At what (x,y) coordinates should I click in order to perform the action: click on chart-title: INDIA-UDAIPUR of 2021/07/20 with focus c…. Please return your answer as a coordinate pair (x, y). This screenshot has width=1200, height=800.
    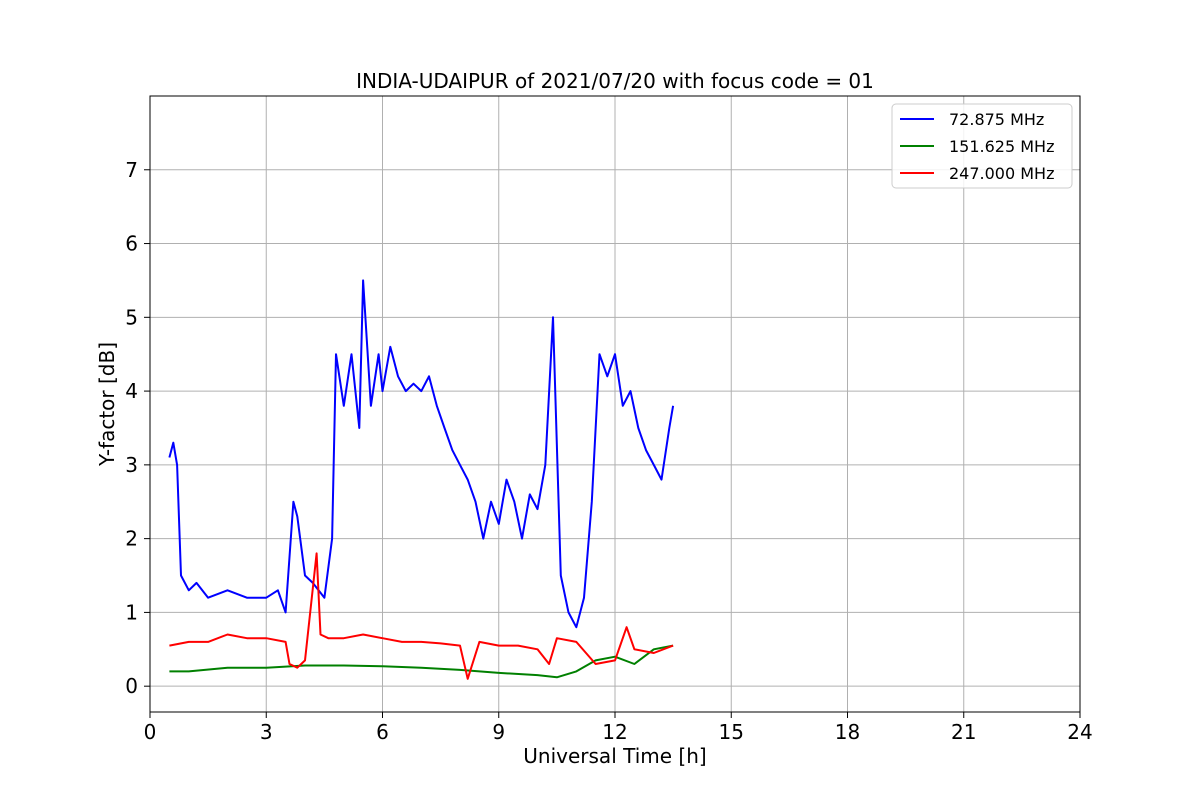
    Looking at the image, I should click on (615, 81).